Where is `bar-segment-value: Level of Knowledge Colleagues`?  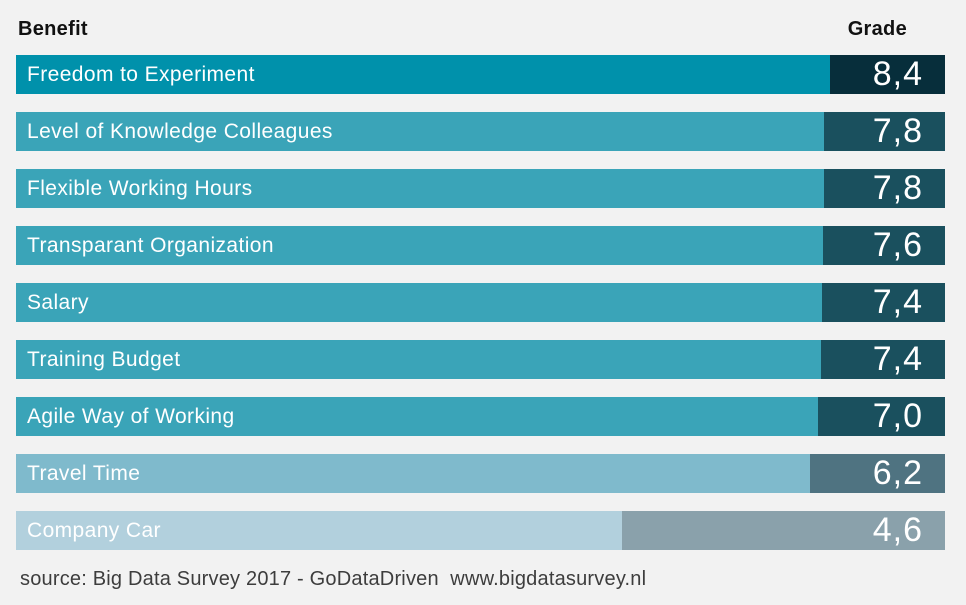
bar-segment-value: Level of Knowledge Colleagues is located at coordinates (420, 131).